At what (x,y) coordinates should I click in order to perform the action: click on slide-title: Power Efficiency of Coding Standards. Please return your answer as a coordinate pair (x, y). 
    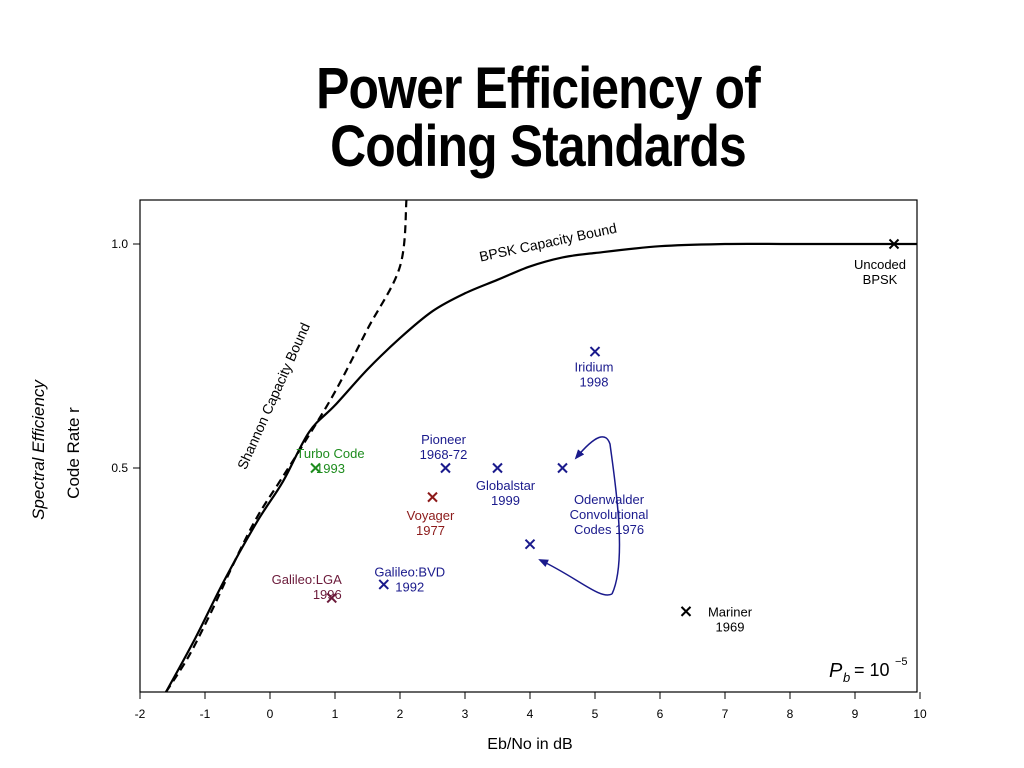
    Looking at the image, I should click on (537, 118).